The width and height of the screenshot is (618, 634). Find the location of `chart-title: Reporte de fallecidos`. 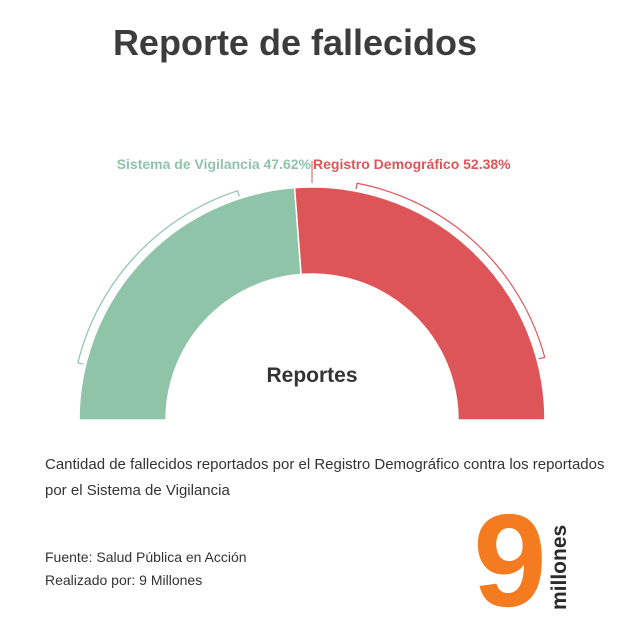

chart-title: Reporte de fallecidos is located at coordinates (295, 42).